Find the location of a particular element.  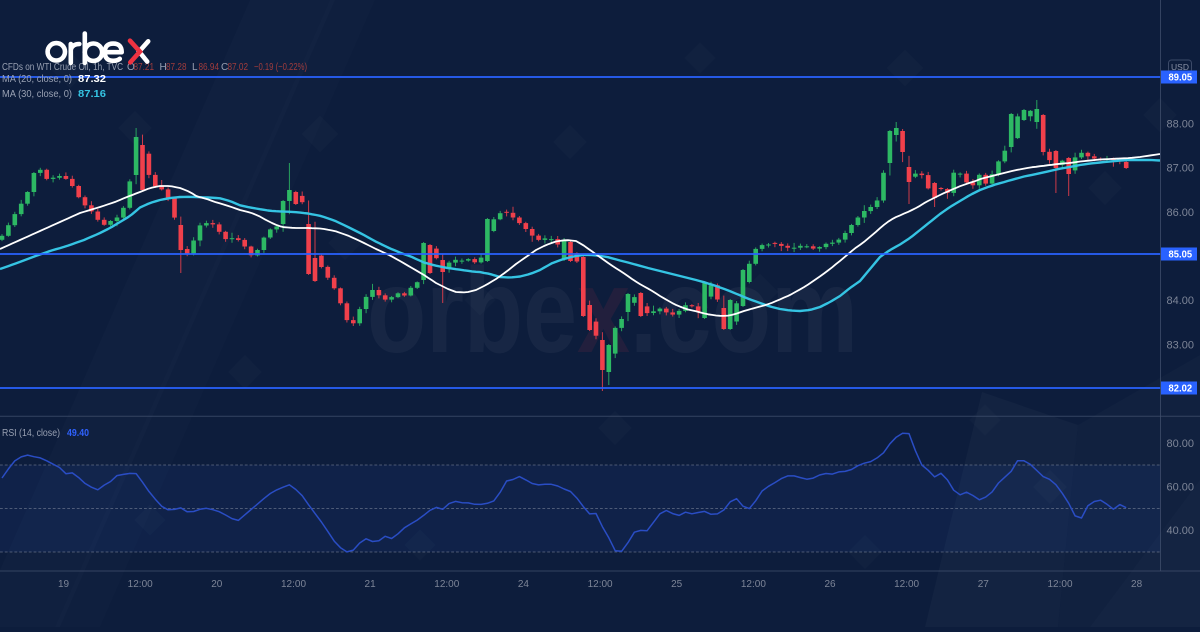

svg-text: 80.00 is located at coordinates (1180, 444).